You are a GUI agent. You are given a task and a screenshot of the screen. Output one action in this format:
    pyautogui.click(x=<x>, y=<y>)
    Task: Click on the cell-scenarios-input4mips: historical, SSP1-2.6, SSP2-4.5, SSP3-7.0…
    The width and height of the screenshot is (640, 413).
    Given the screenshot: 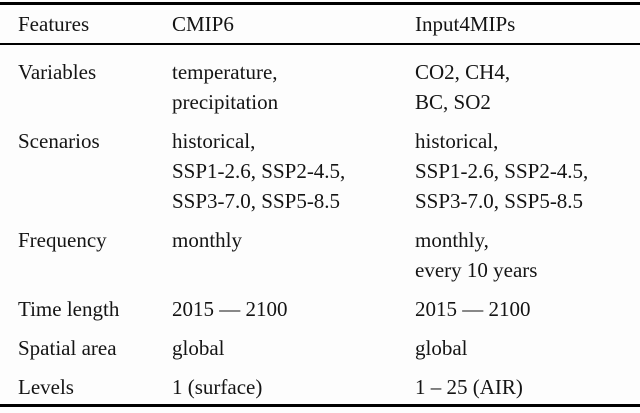 What is the action you would take?
    pyautogui.click(x=527, y=171)
    